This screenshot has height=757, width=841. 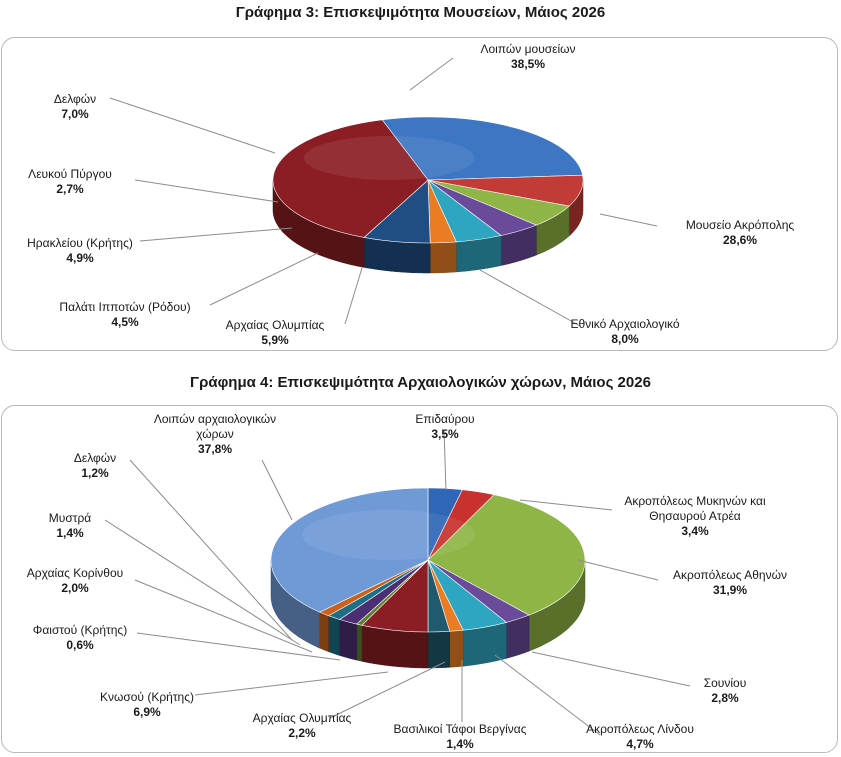 What do you see at coordinates (80, 637) in the screenshot?
I see `slice-label: Φαιστού (Κρήτης) 0,6%` at bounding box center [80, 637].